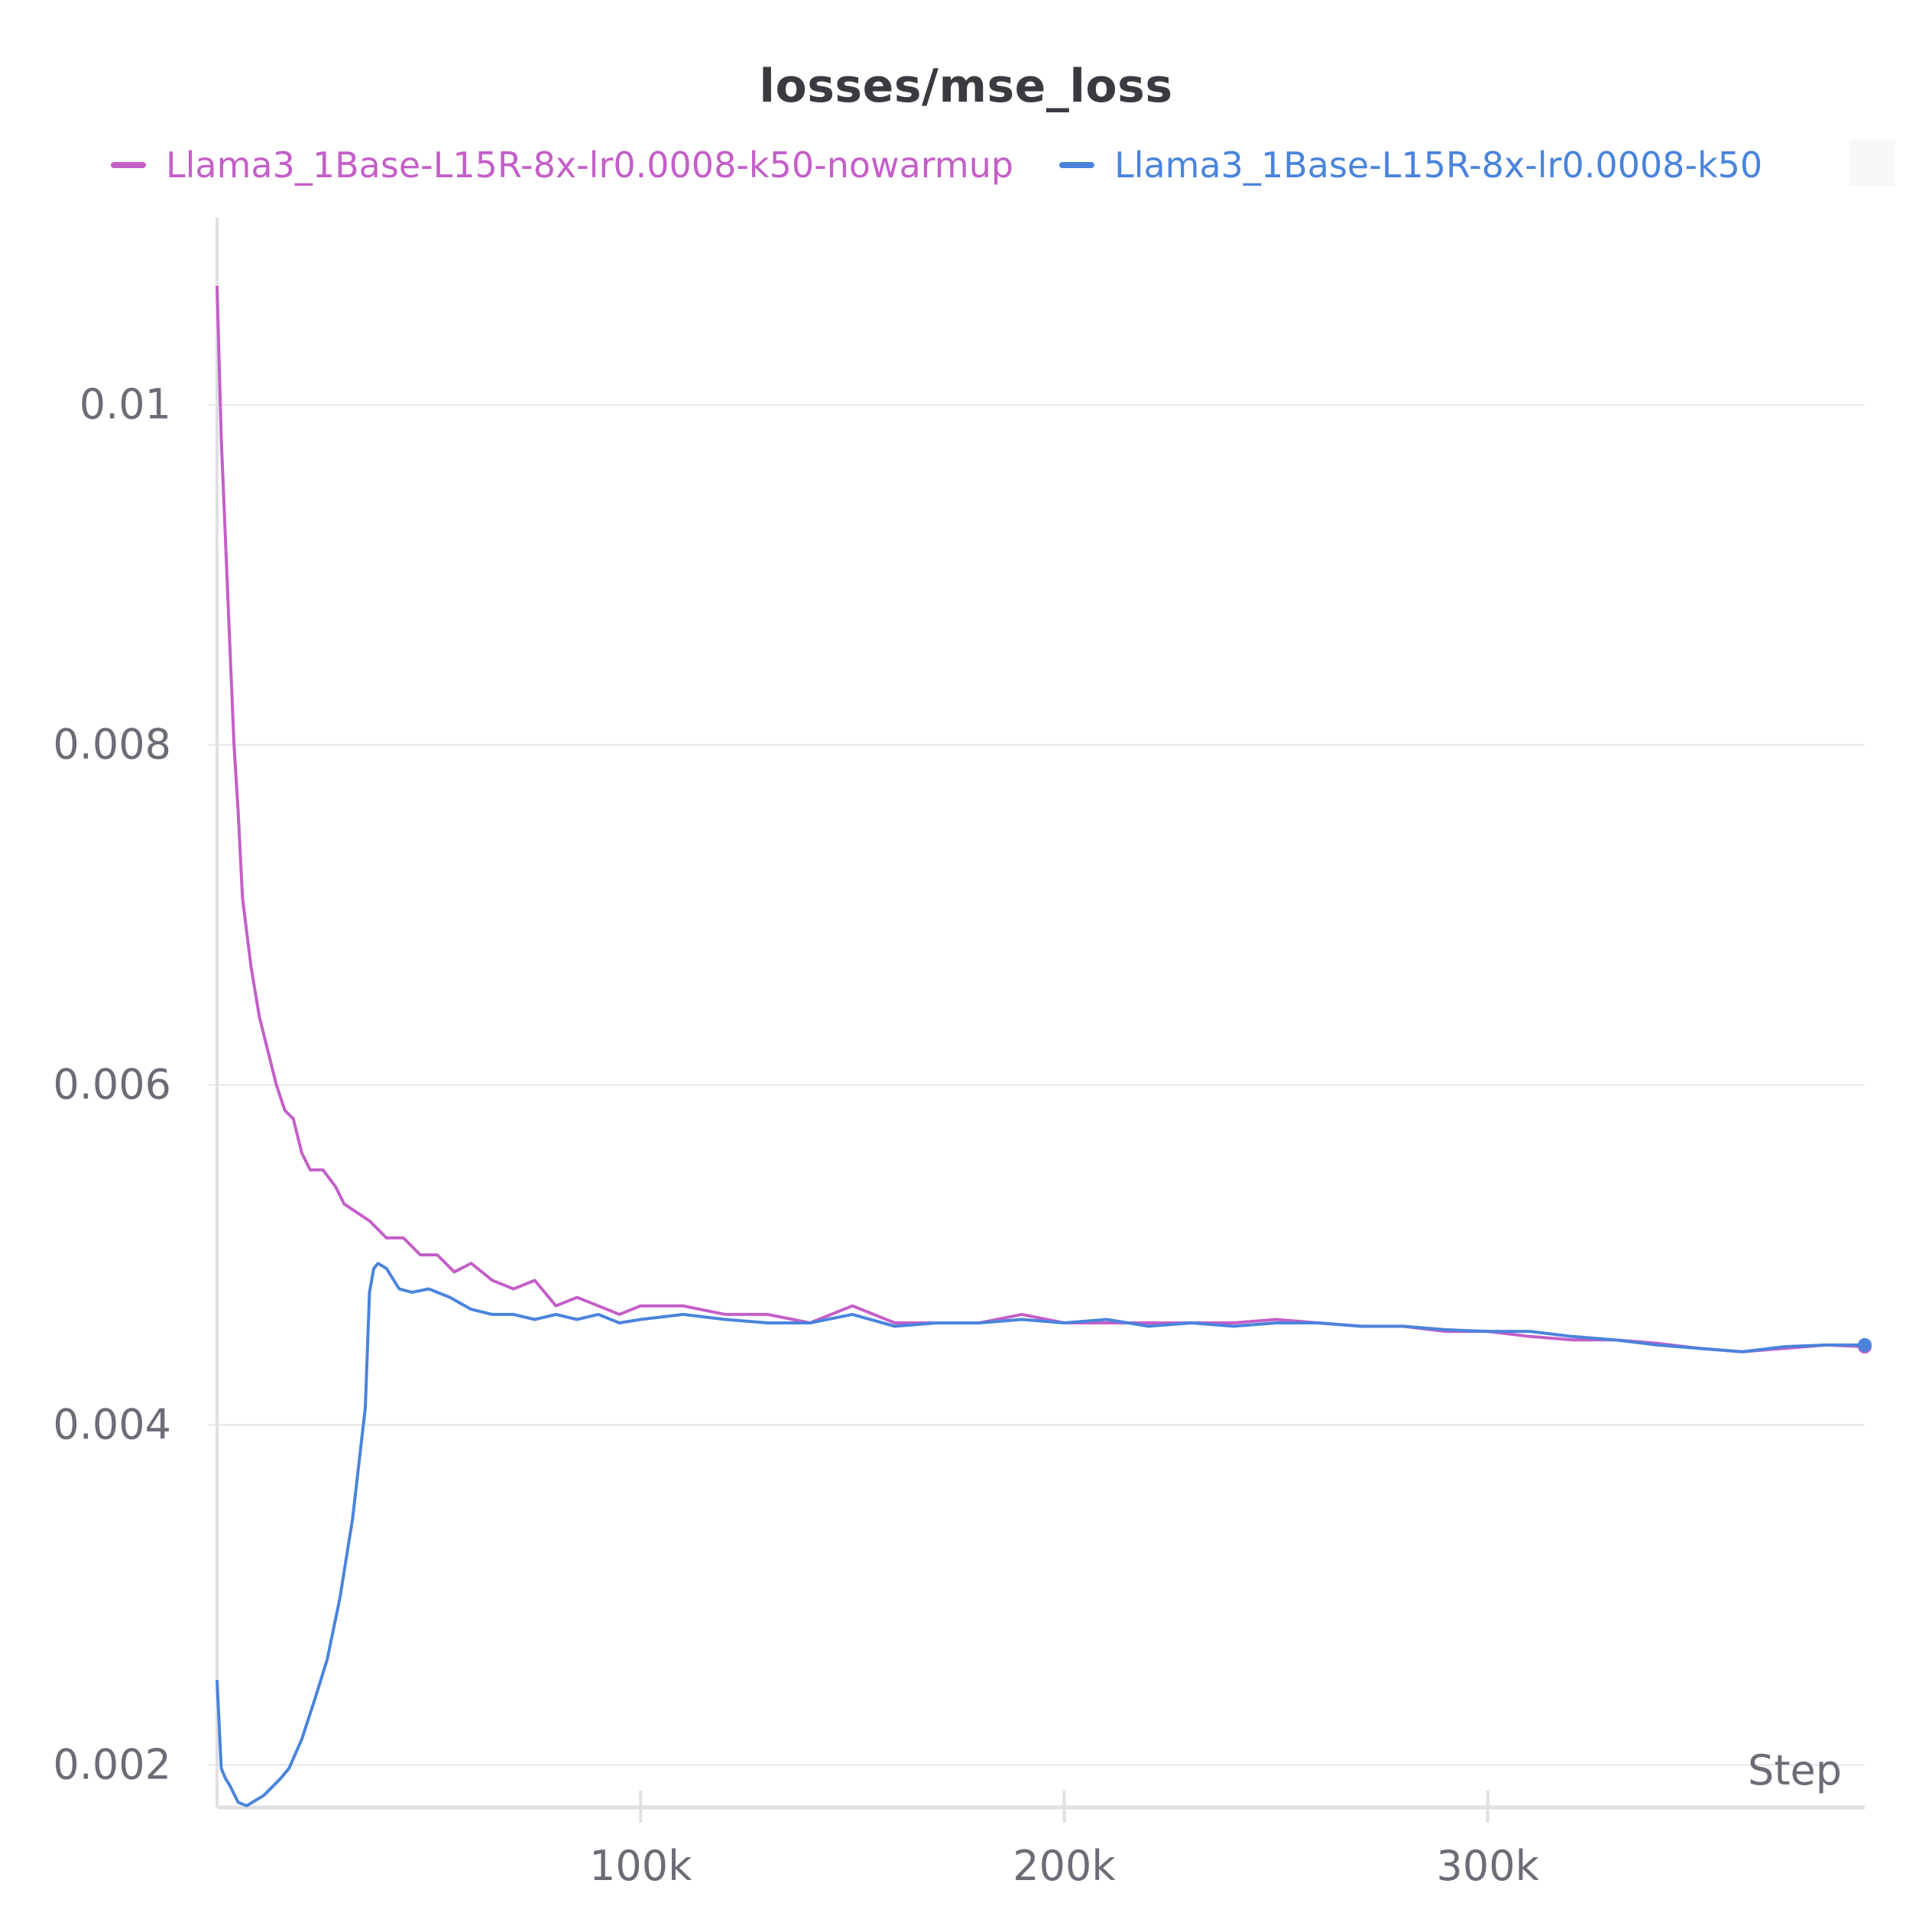 This screenshot has height=1932, width=1932. What do you see at coordinates (112, 745) in the screenshot?
I see `y-tick-label: 0.008` at bounding box center [112, 745].